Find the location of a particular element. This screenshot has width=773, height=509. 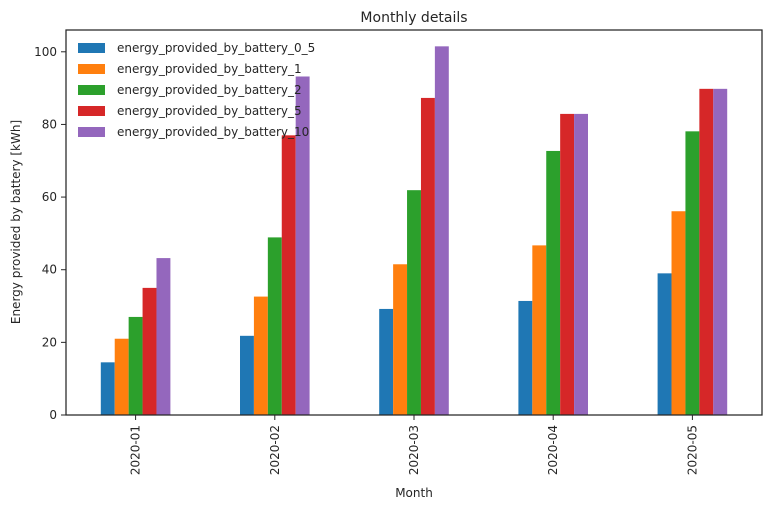

legend-label: energy_provided_by_battery_10 is located at coordinates (213, 132).